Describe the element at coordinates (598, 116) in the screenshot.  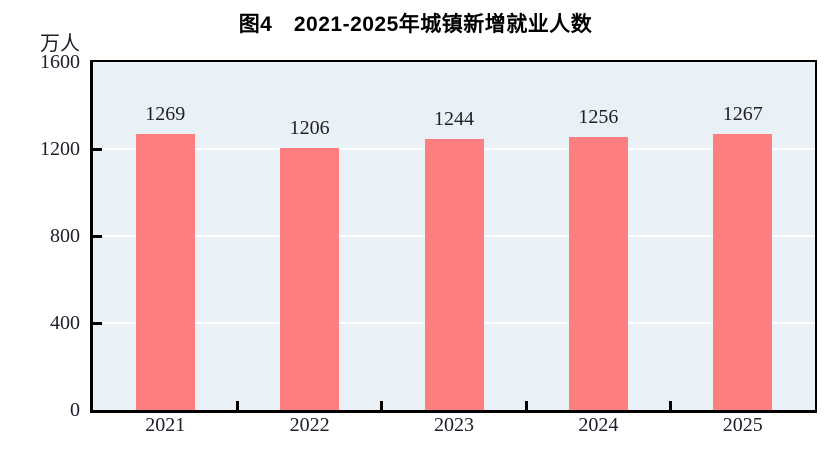
I see `bar-value-label-2024: 1256` at that location.